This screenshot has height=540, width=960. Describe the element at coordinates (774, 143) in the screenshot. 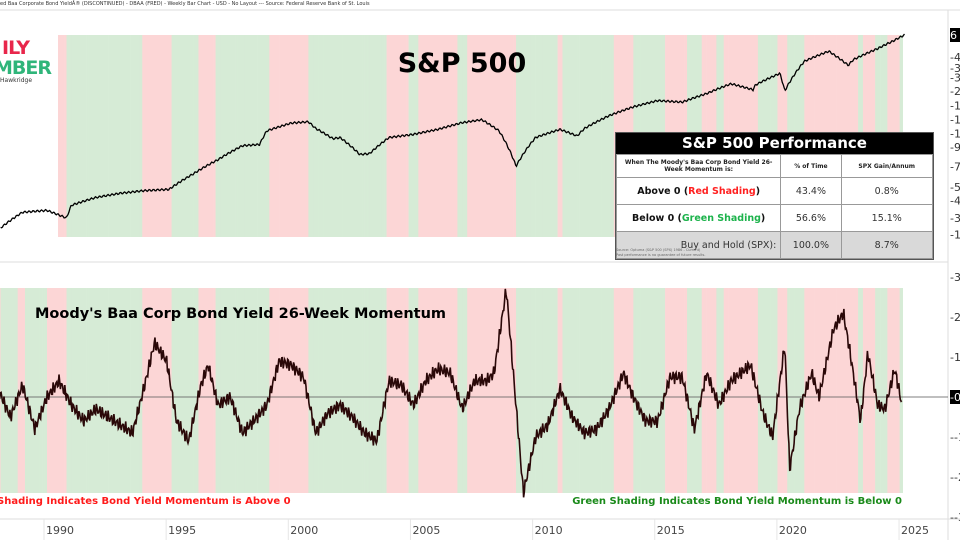

I see `table-title: S&P 500 Performance` at that location.